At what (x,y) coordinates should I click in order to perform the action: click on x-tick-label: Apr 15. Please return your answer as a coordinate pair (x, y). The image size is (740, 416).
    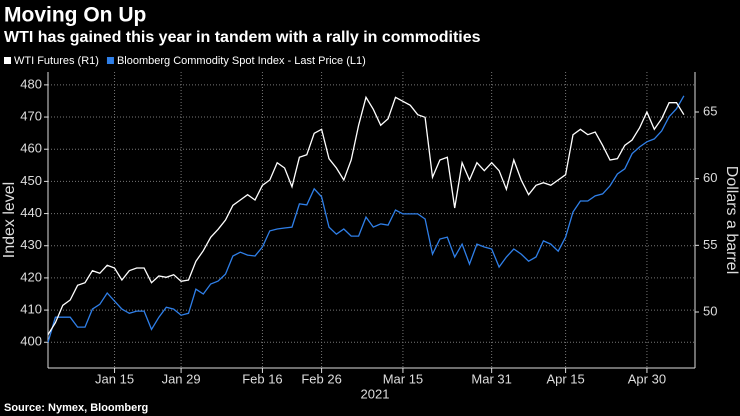
    Looking at the image, I should click on (565, 378).